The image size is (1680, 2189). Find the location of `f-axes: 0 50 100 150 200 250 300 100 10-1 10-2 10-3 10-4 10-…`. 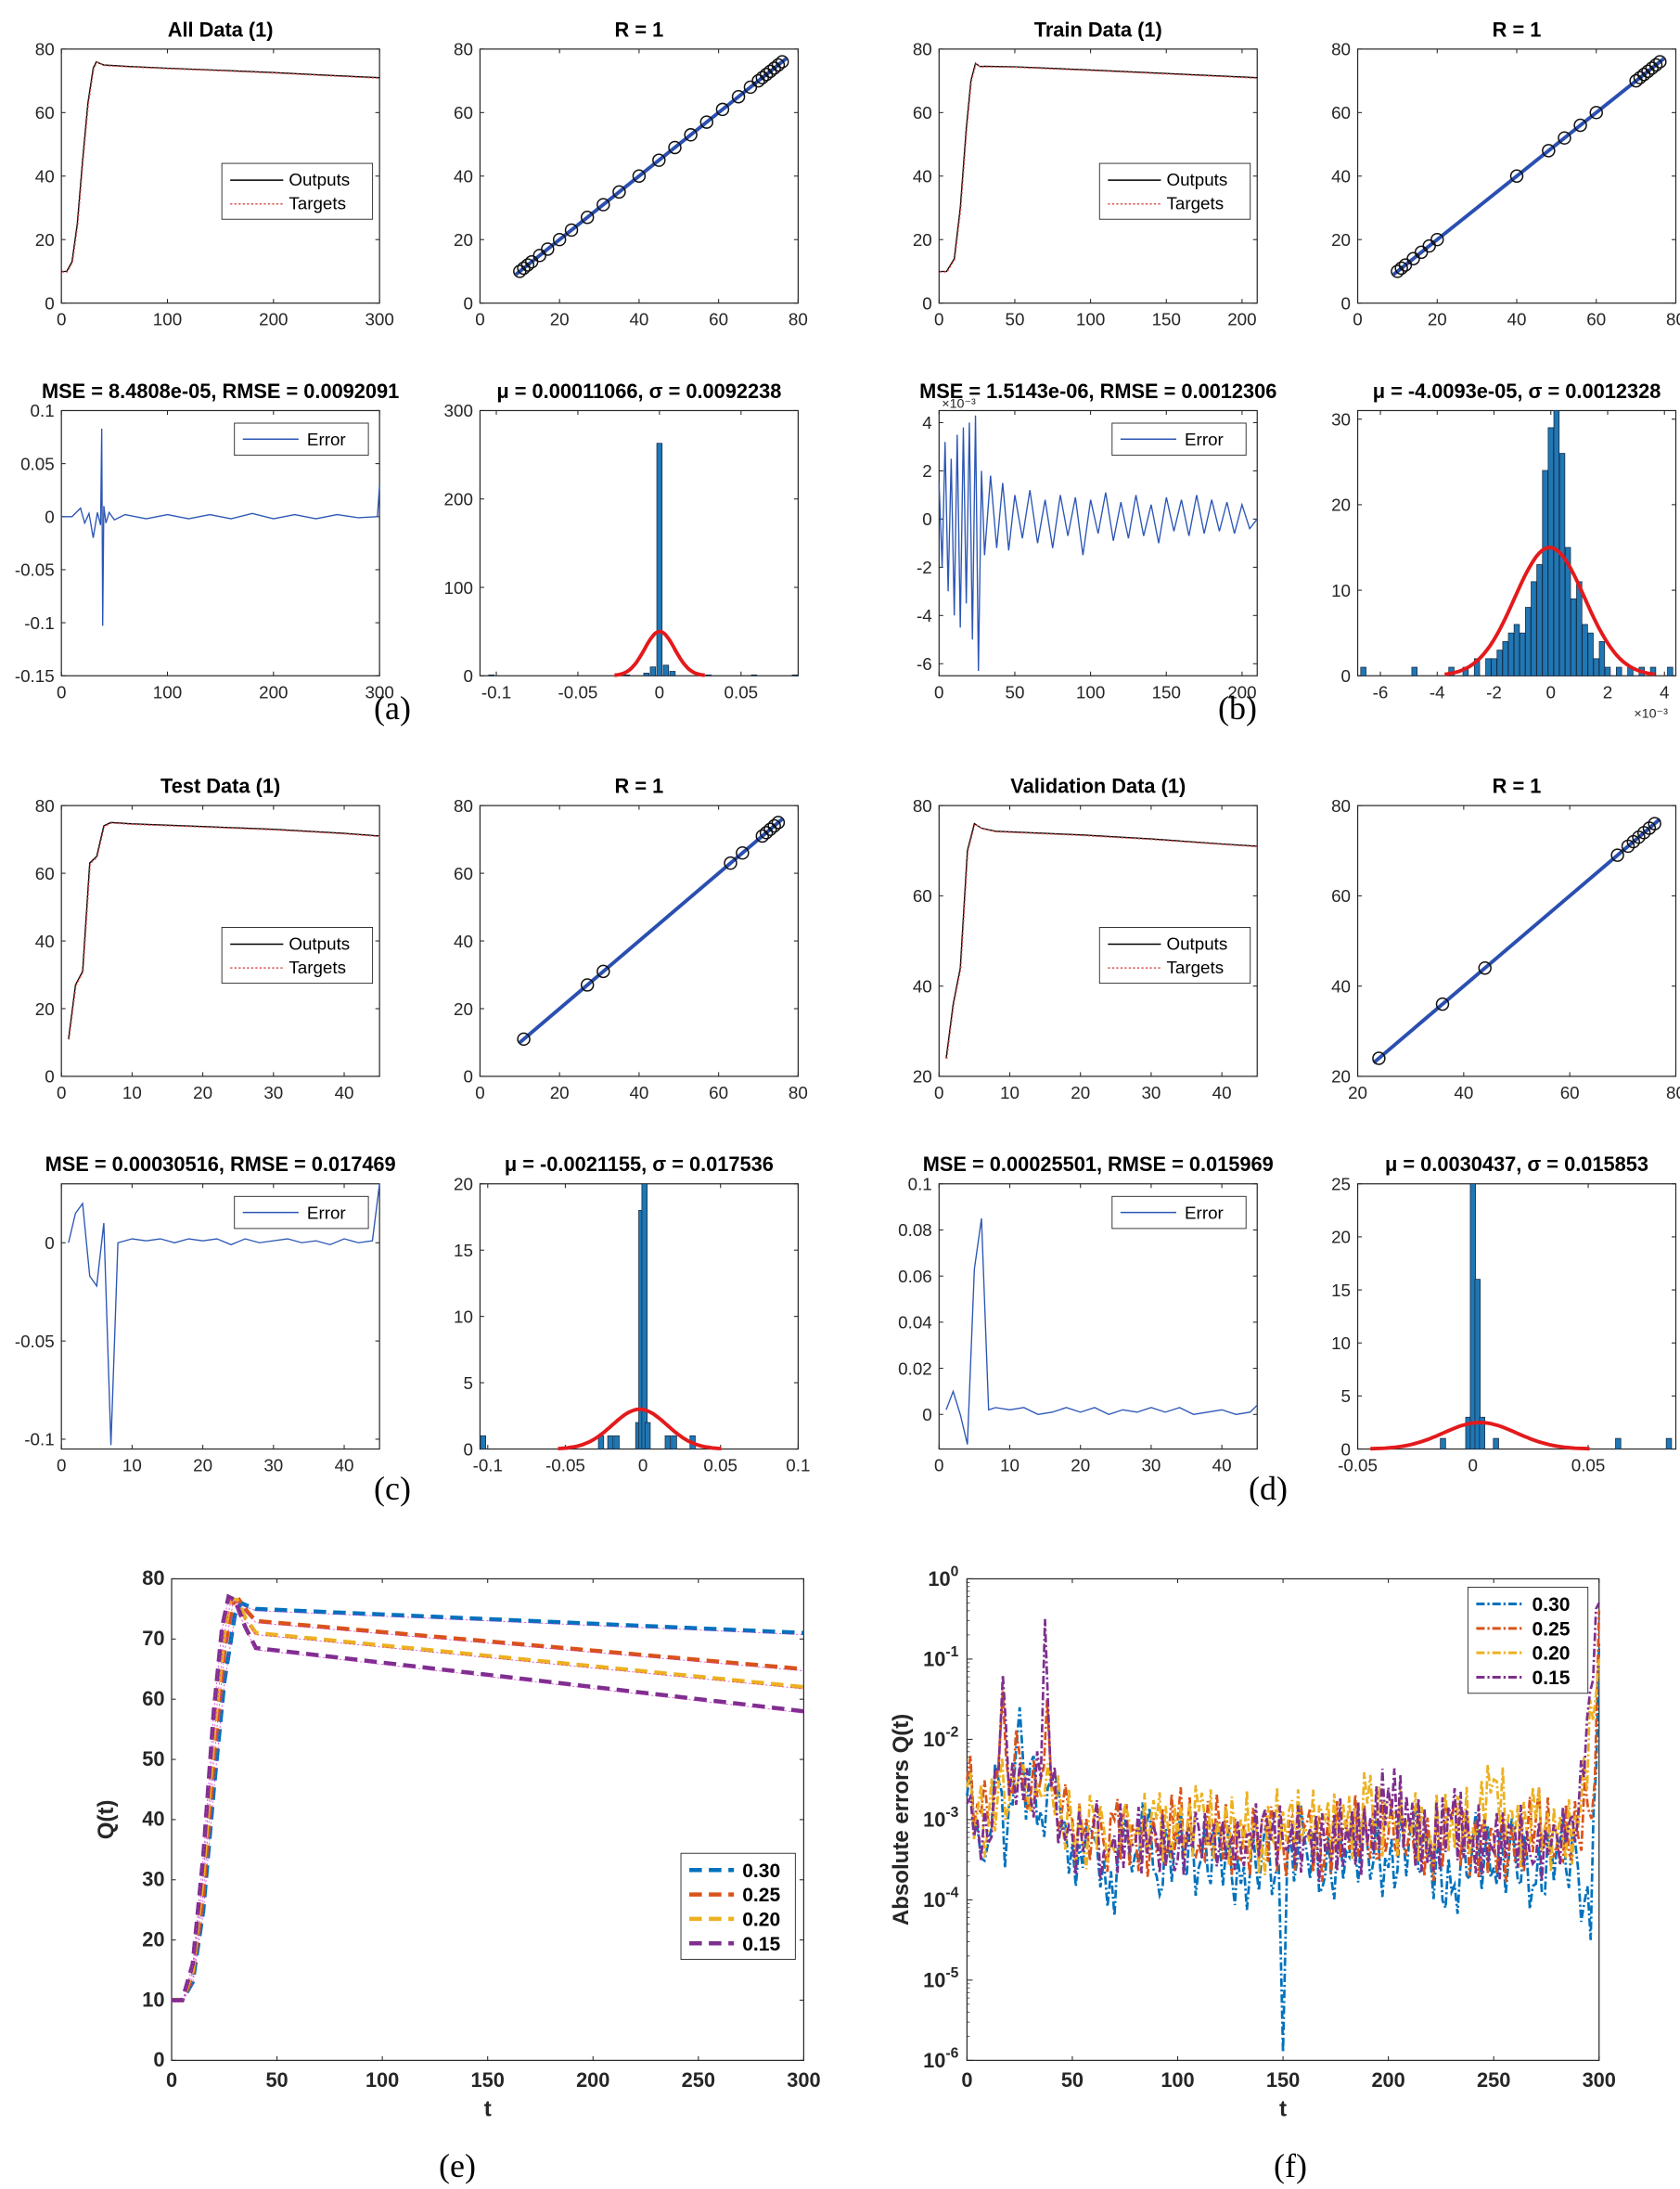

f-axes: 0 50 100 150 200 250 300 100 10-1 10-2 10-3 10-4 10-… is located at coordinates (1252, 1842).